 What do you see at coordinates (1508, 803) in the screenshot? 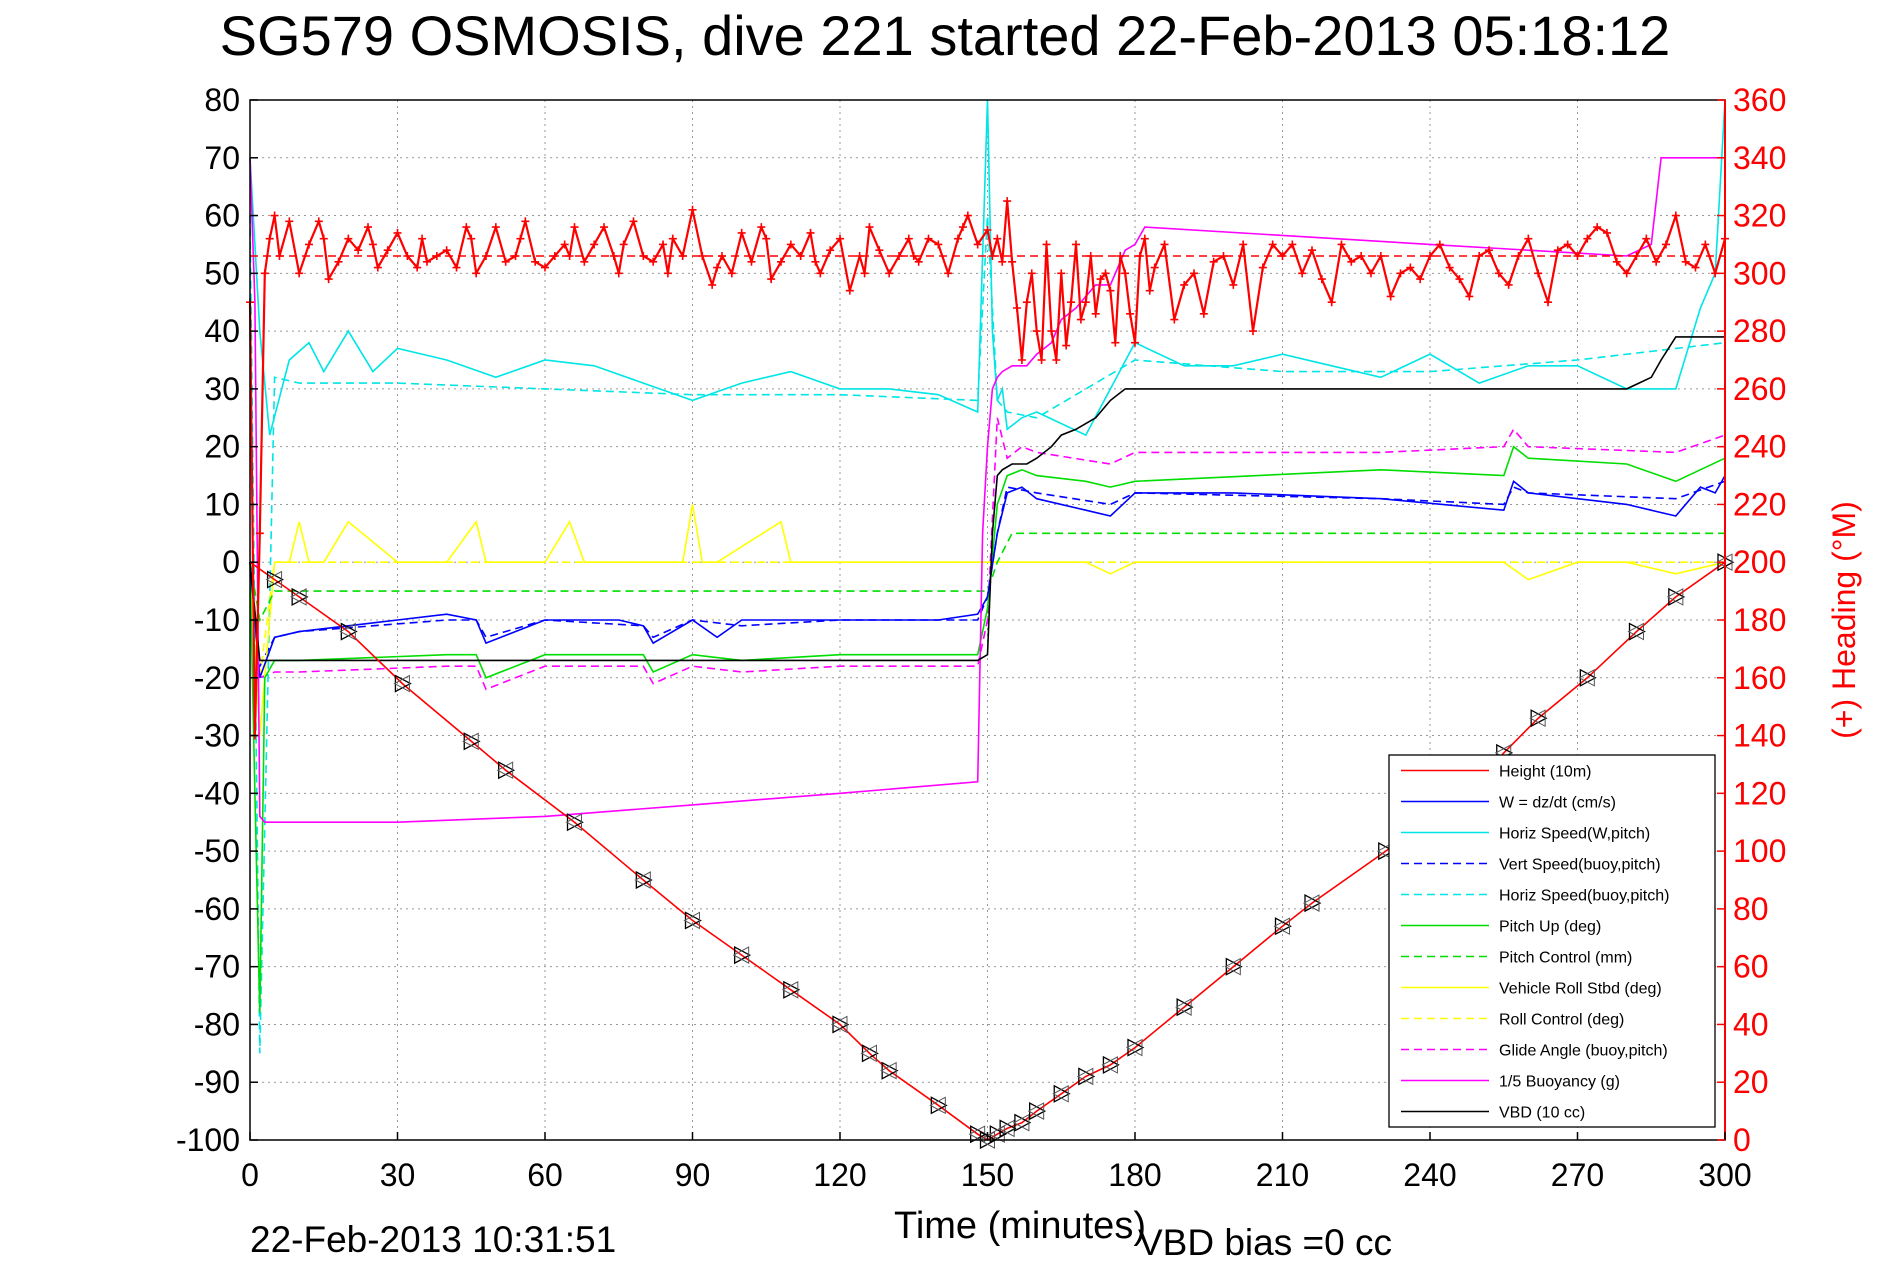
I see `legend-entry: W = dz/dt (cm/s)` at bounding box center [1508, 803].